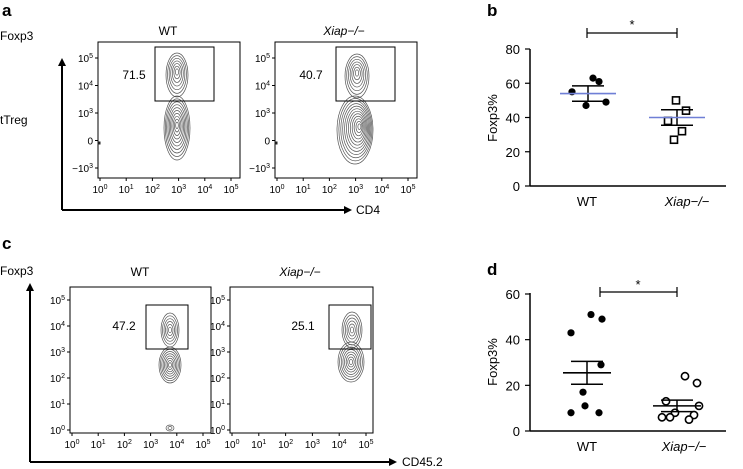 This screenshot has height=469, width=743. I want to click on x-tick-label: 10³, so click(178, 190).